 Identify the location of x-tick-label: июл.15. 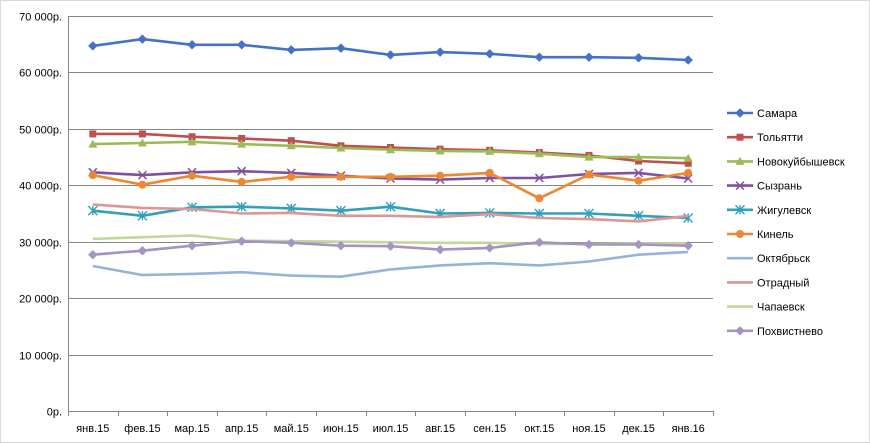
(391, 429).